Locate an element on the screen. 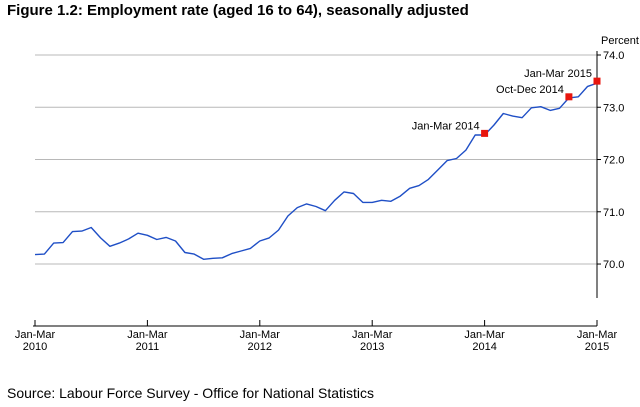 This screenshot has height=407, width=640. y-tick-label: 72.0 is located at coordinates (613, 161).